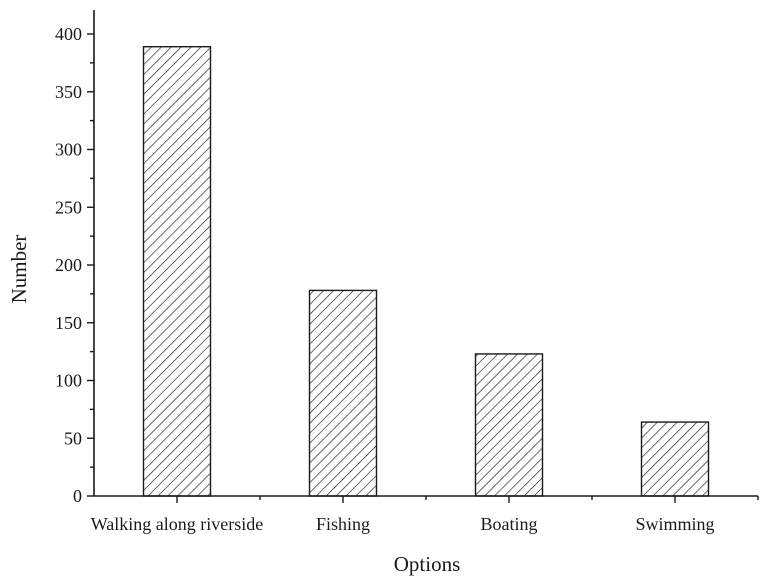  Describe the element at coordinates (73, 438) in the screenshot. I see `y-tick-label: 50` at that location.